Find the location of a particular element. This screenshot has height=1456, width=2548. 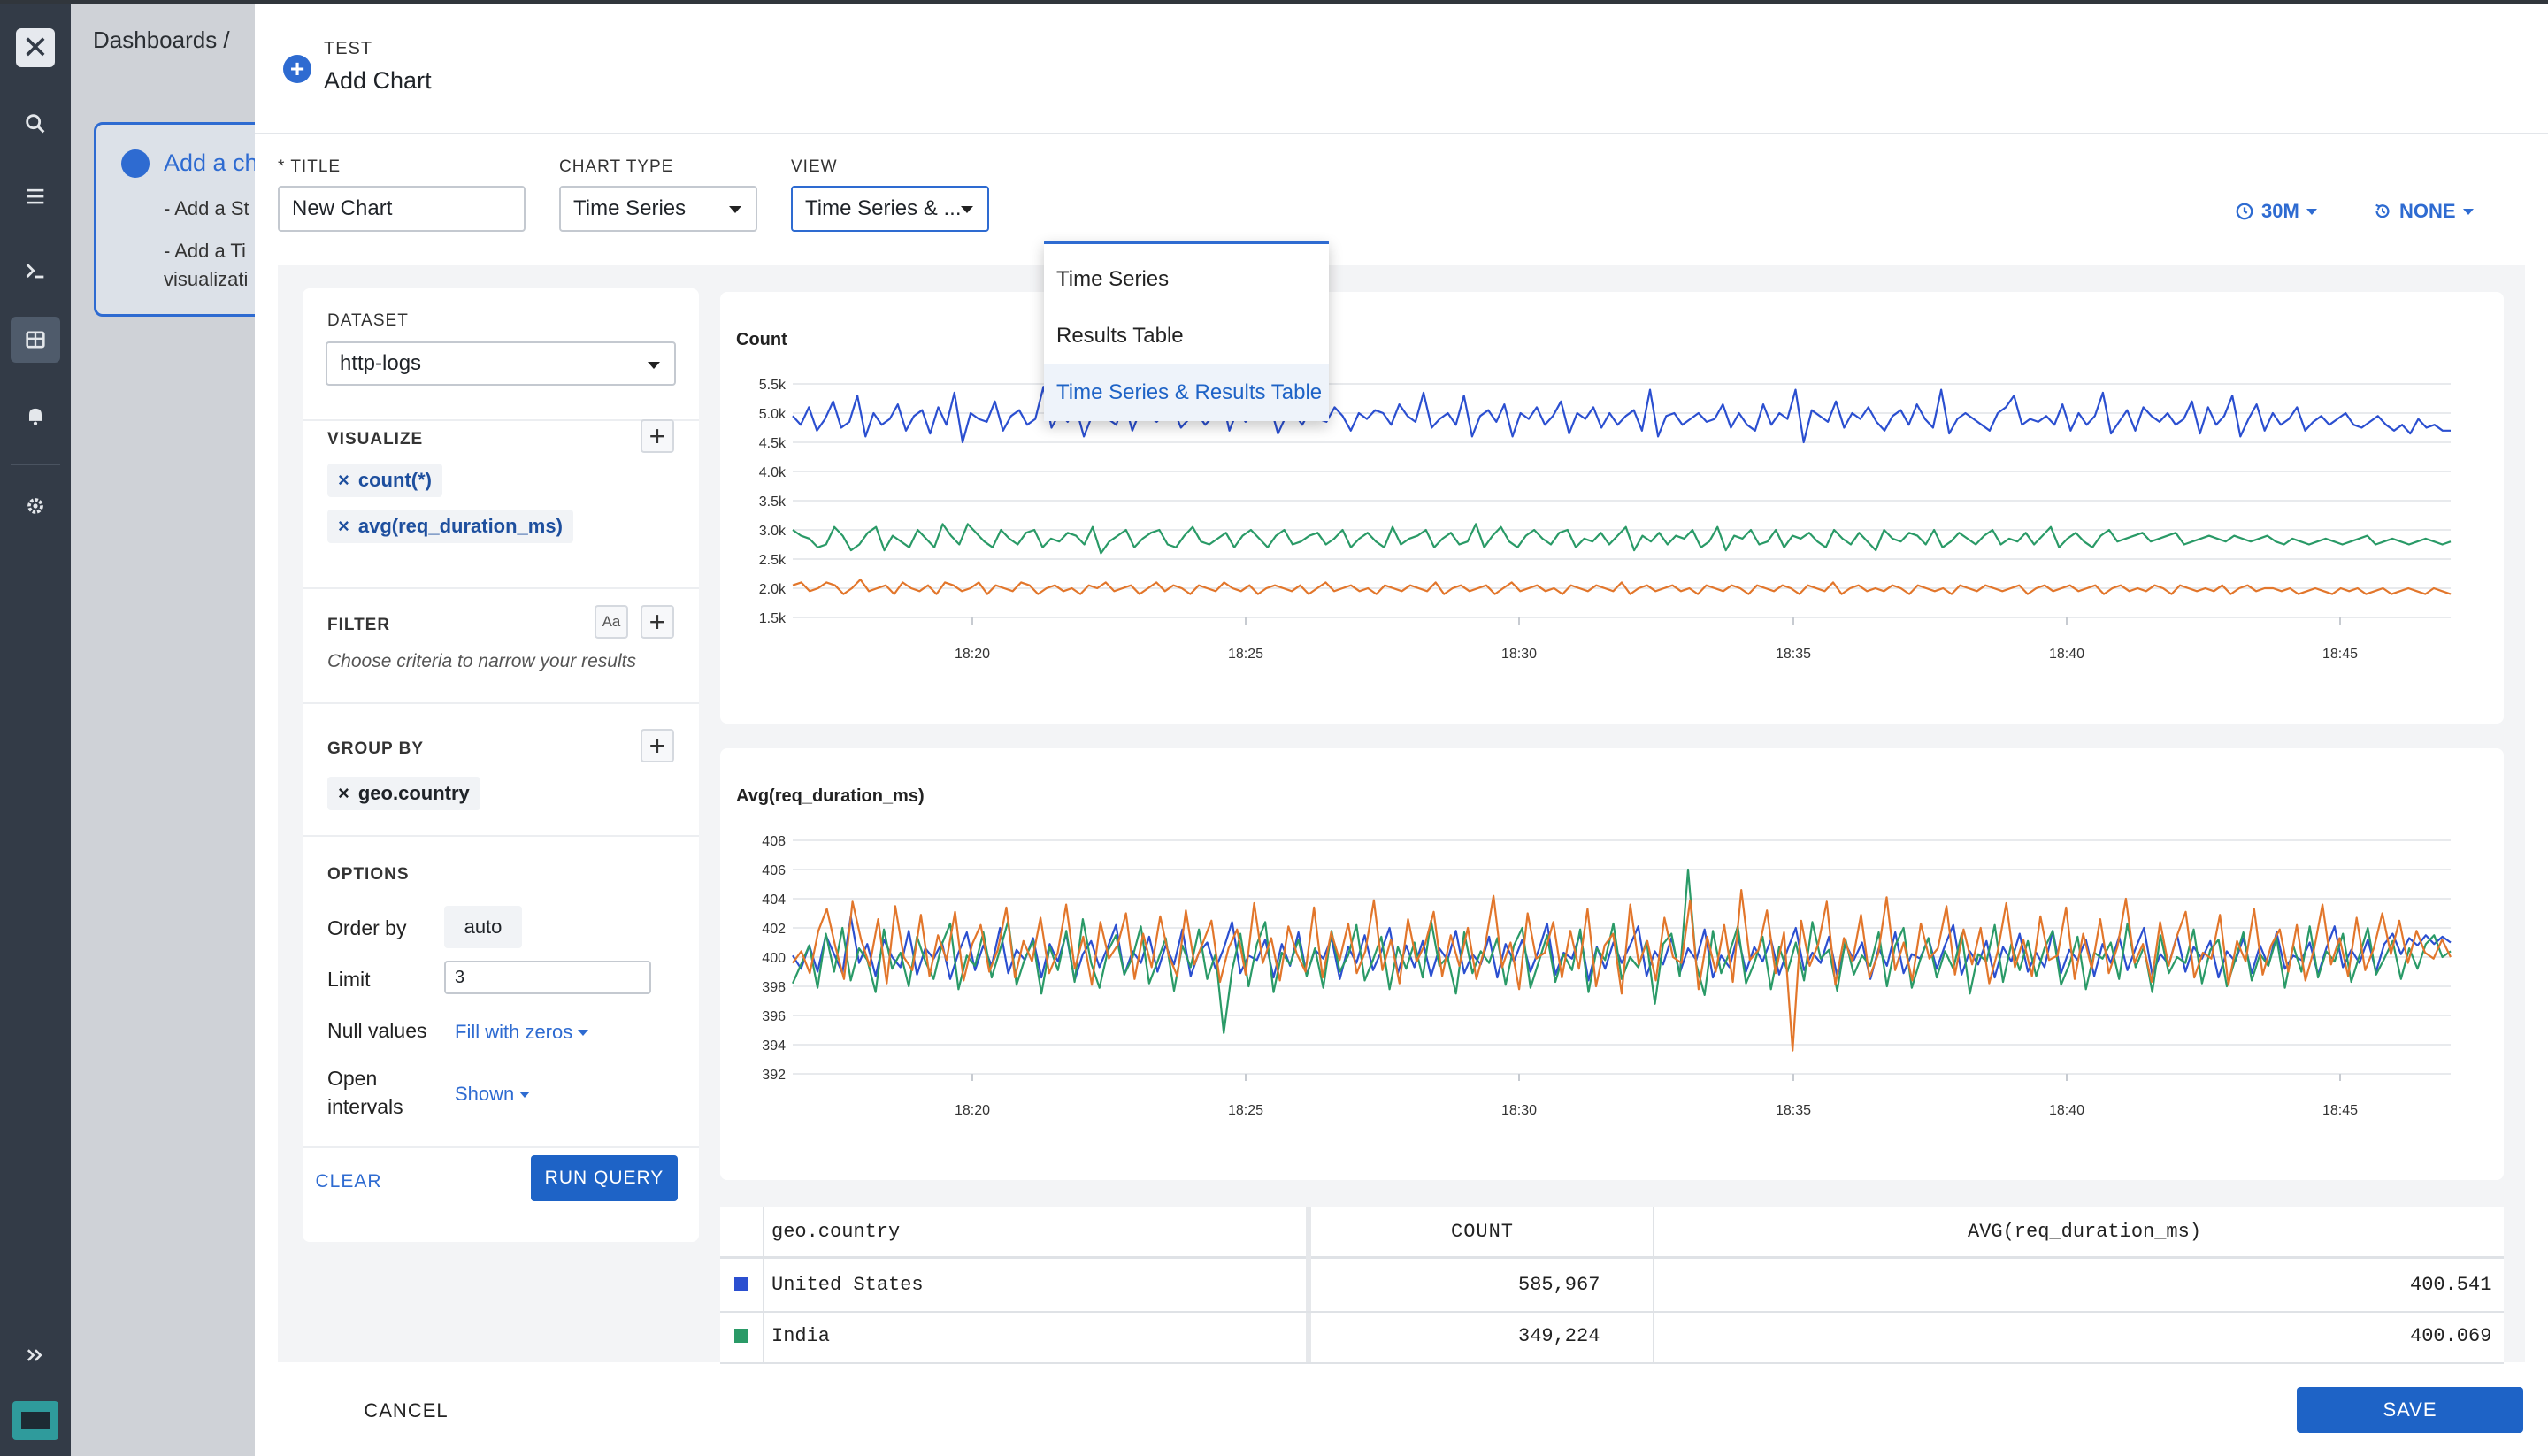

column-header-count: COUNT is located at coordinates (1483, 1232).